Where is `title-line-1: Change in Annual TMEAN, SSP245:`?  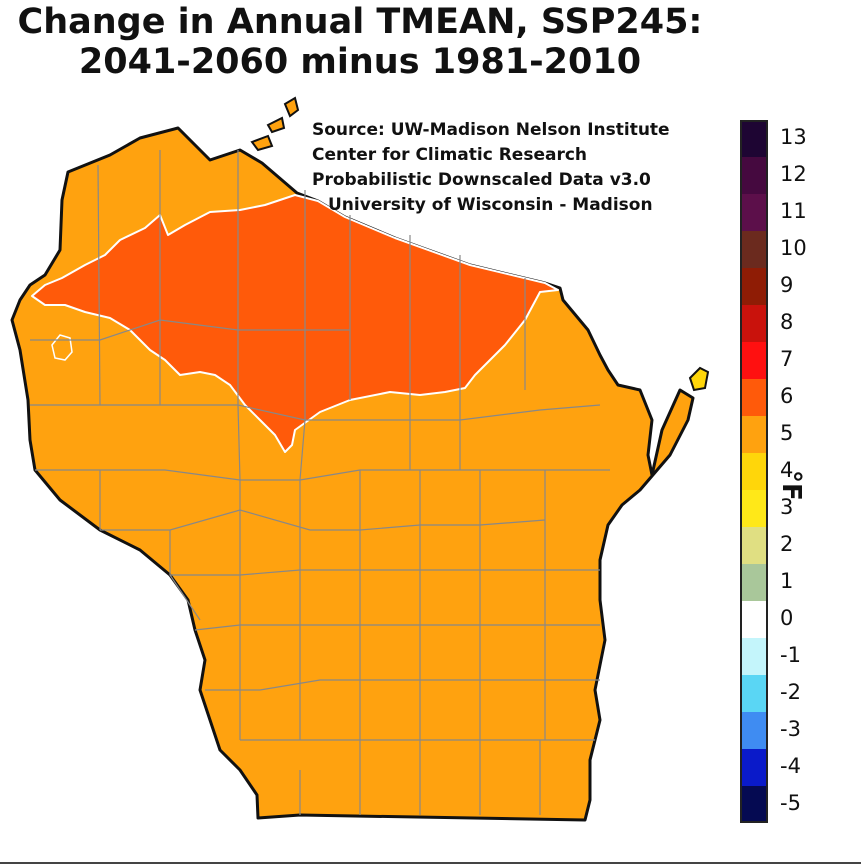
title-line-1: Change in Annual TMEAN, SSP245: is located at coordinates (360, 22).